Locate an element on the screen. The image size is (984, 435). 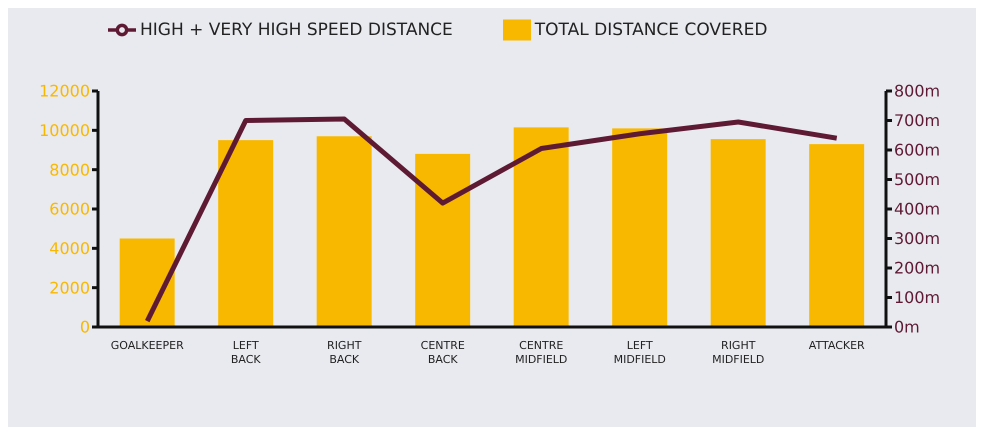
legend-label: HIGH + VERY HIGH SPEED DISTANCE is located at coordinates (296, 30).